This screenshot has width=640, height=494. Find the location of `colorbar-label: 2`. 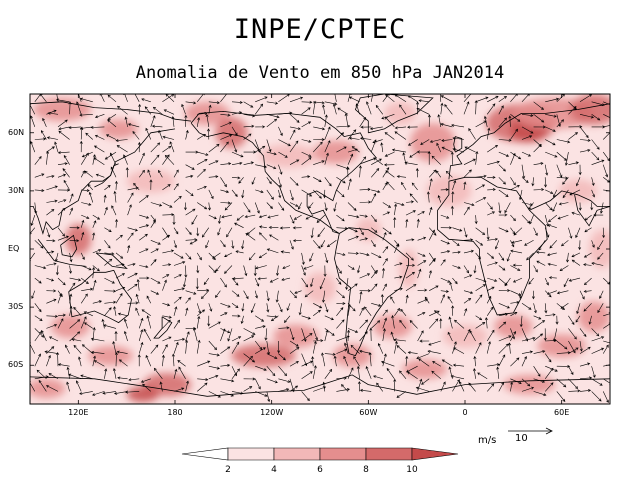

colorbar-label: 2 is located at coordinates (228, 470).